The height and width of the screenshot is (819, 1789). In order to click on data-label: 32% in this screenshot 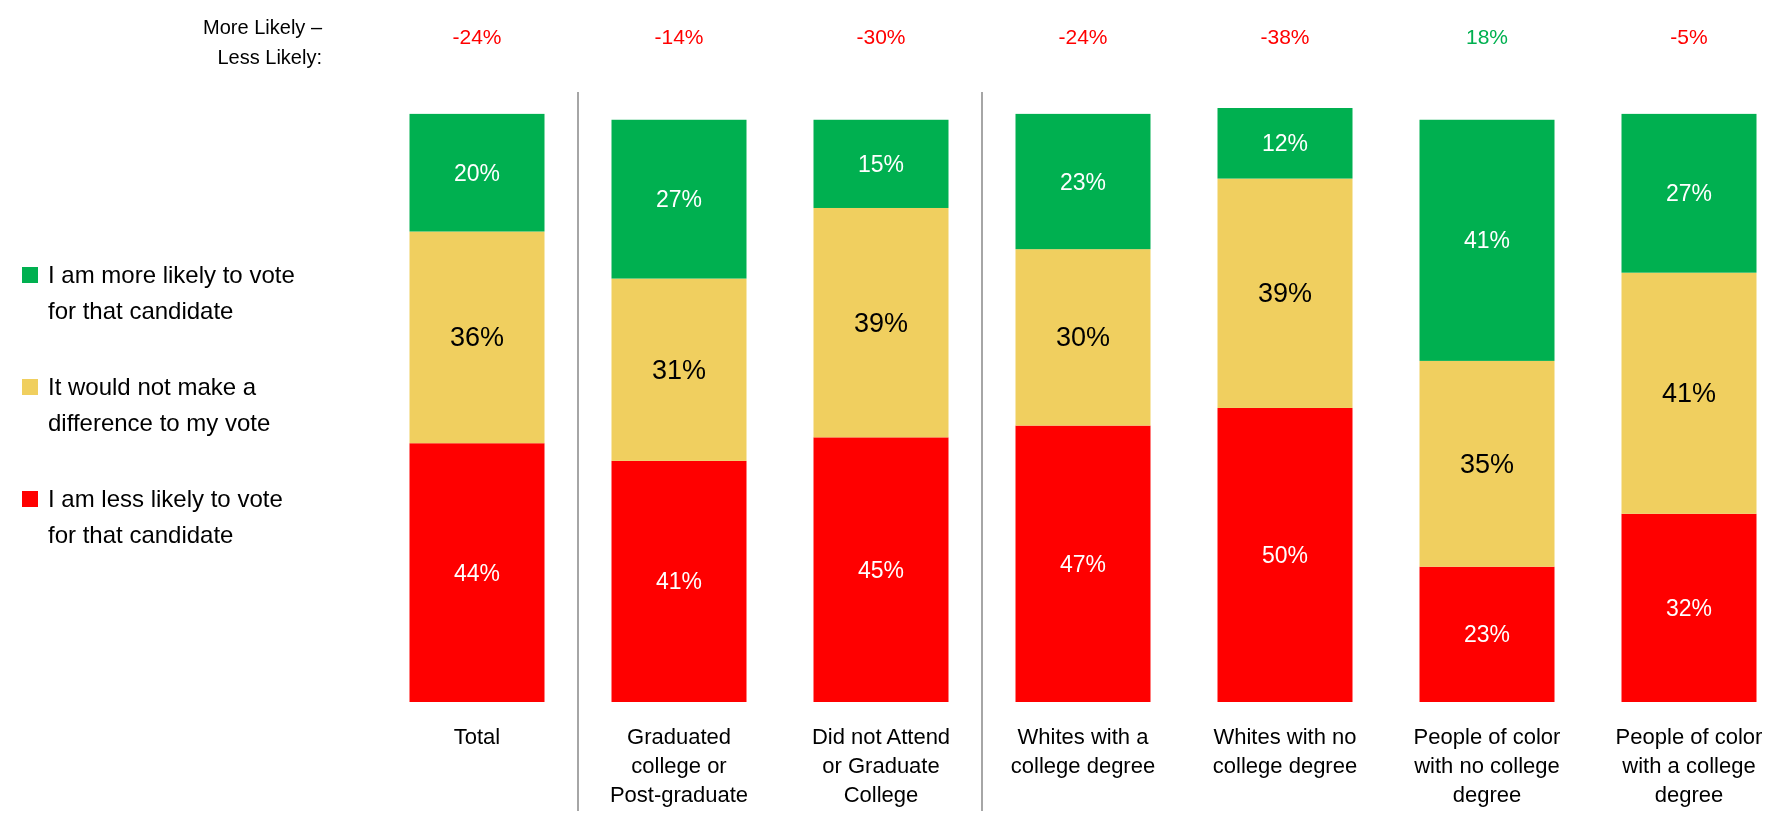, I will do `click(1689, 607)`.